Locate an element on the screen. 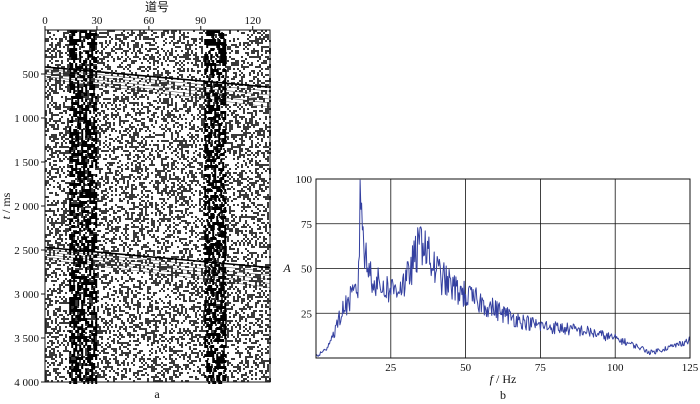 This screenshot has width=700, height=404. spectrum-x-axis-symbol: f is located at coordinates (492, 379).